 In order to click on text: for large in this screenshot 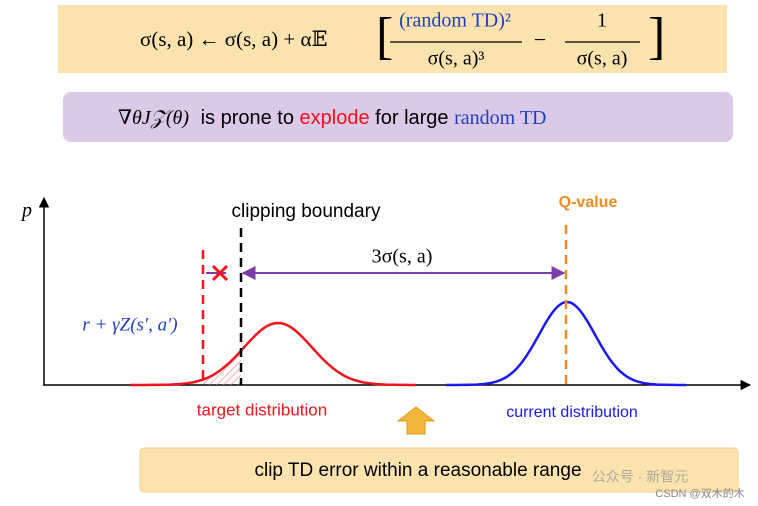, I will do `click(411, 118)`.